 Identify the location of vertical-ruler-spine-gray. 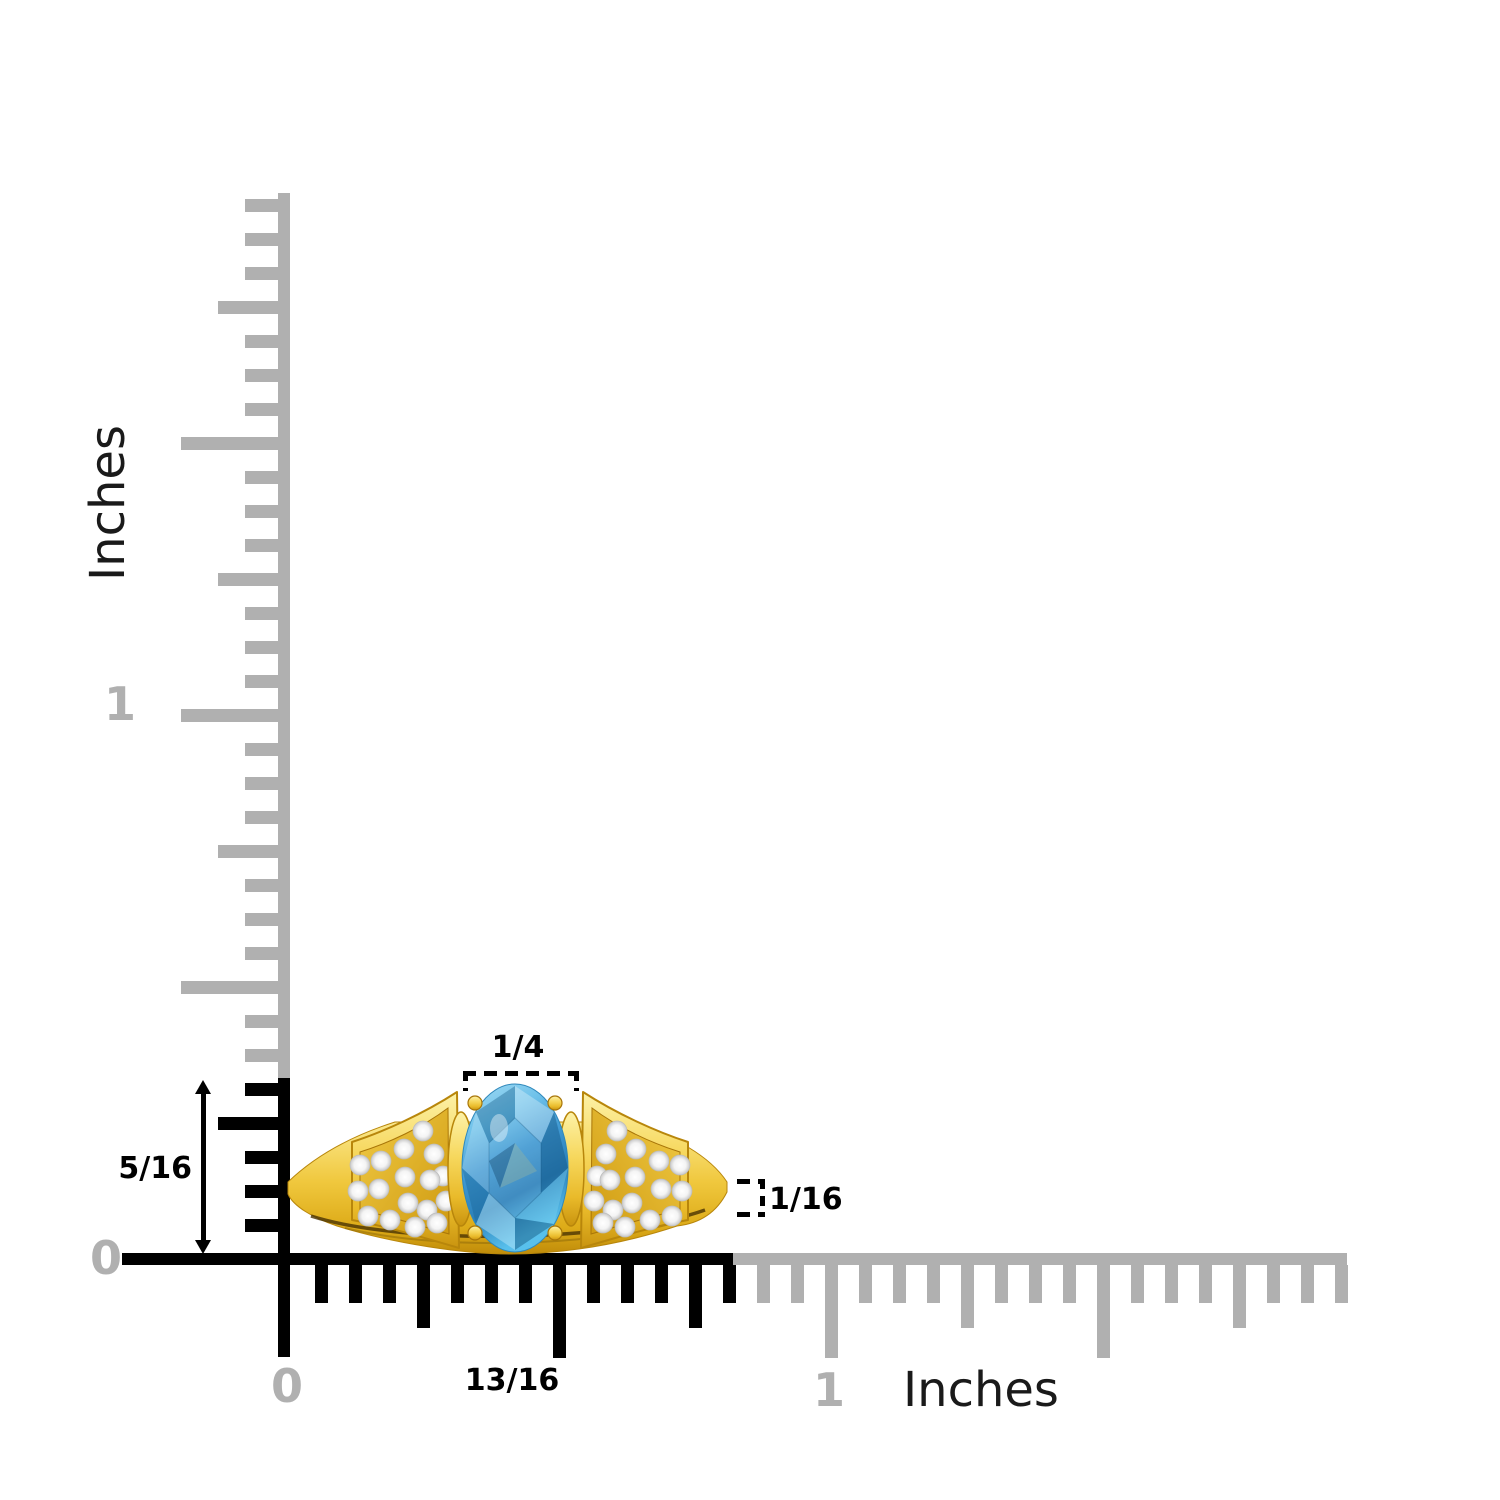
(284, 635).